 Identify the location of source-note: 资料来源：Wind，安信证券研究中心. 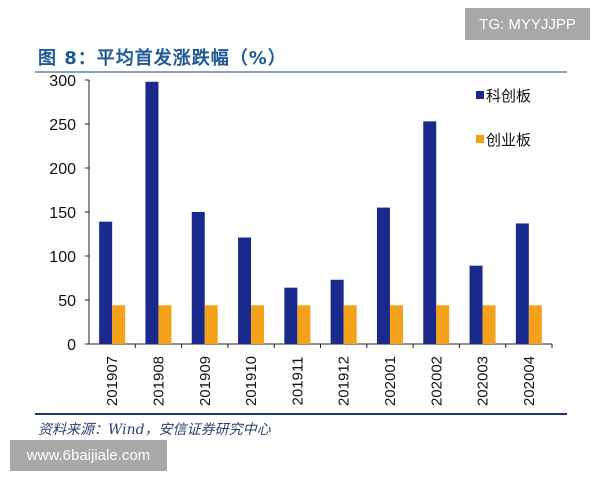
(154, 430).